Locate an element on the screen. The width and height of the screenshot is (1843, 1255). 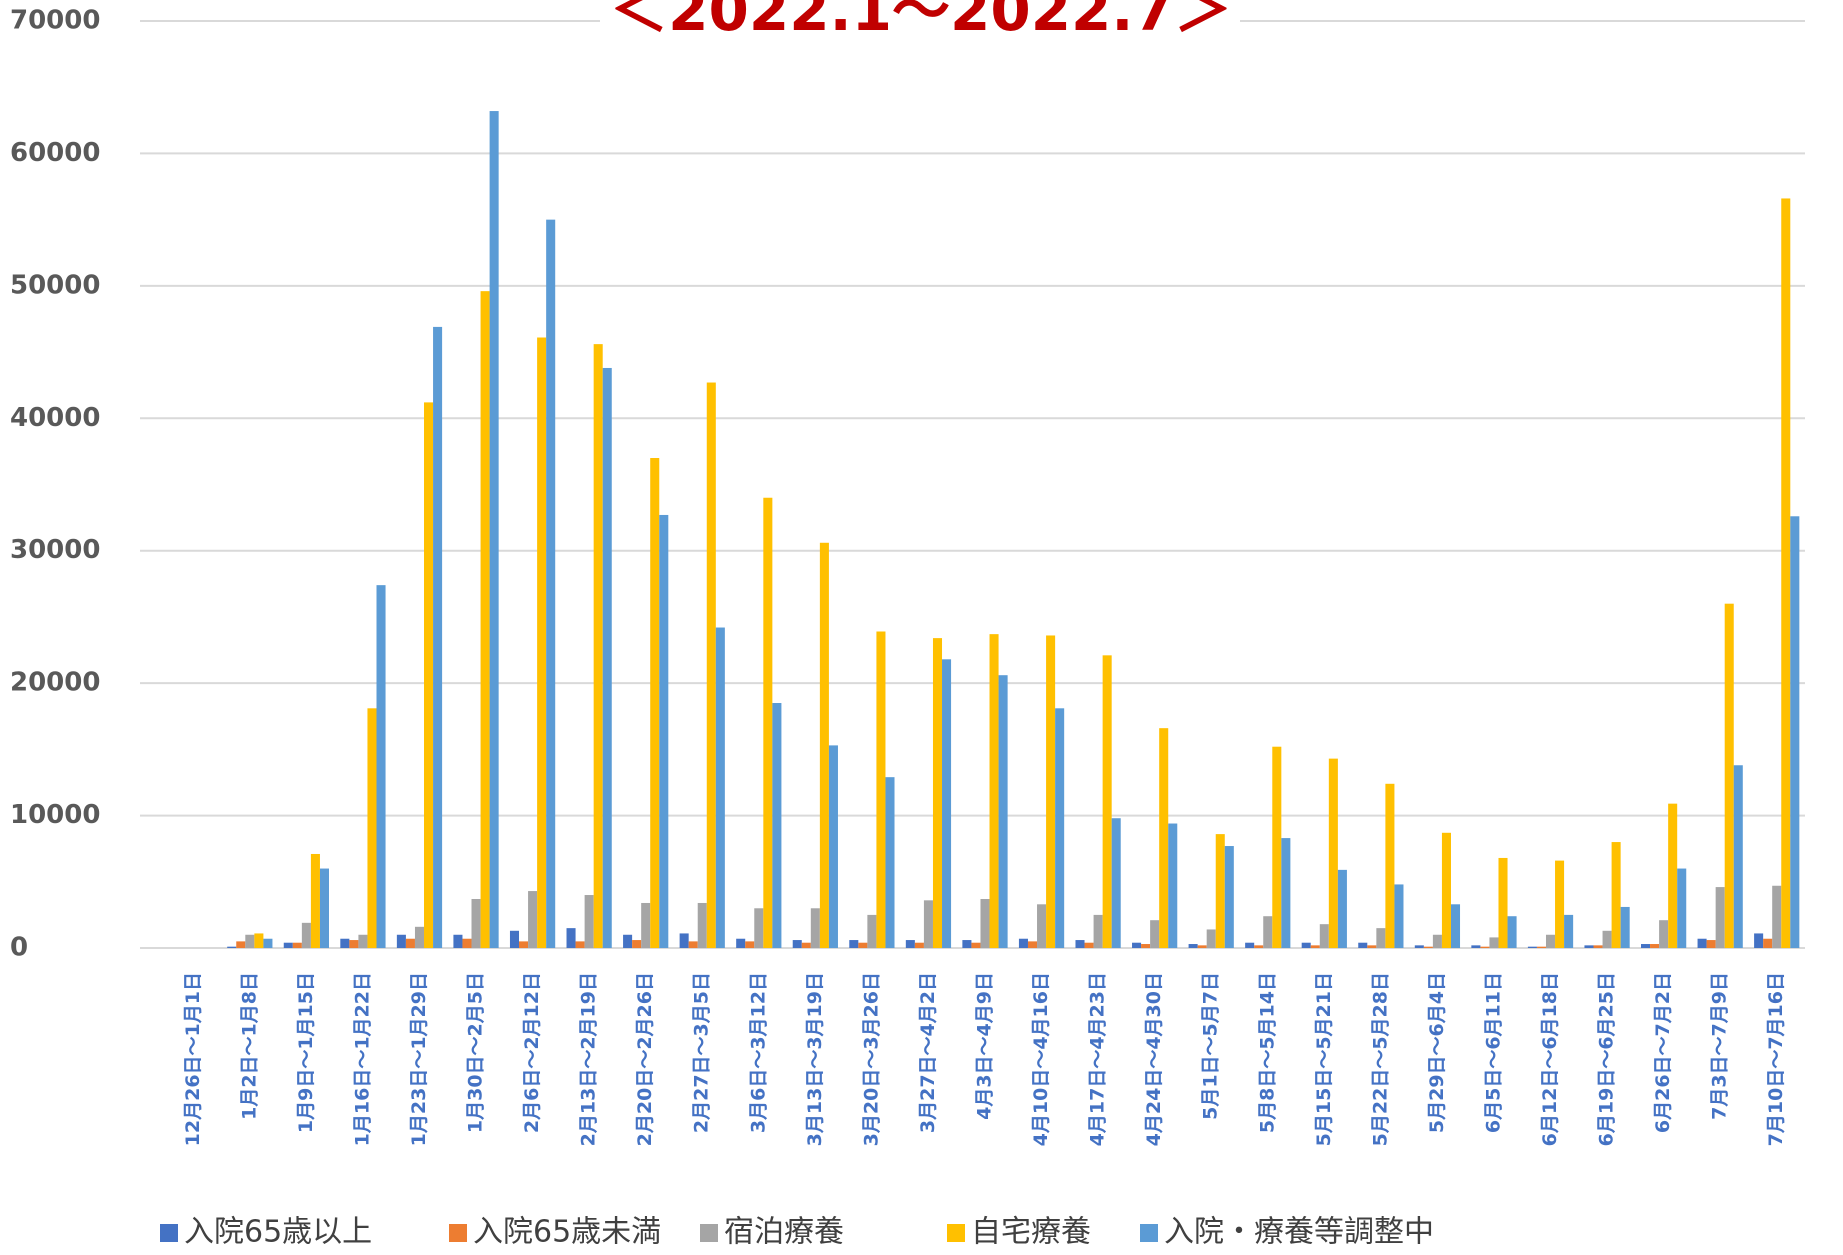
x-tick-label: 6月12日～6月18日 is located at coordinates (1550, 1059).